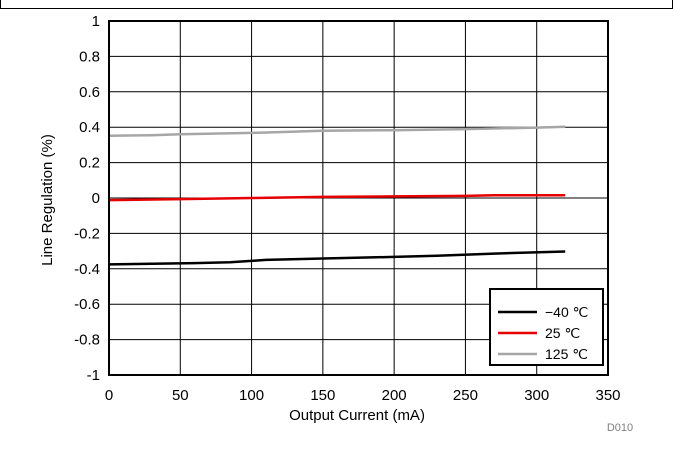 The height and width of the screenshot is (462, 673). Describe the element at coordinates (87, 198) in the screenshot. I see `y-tick-labels: 1 0.8 0.6 0.4 0.2 0 -0.2 -0.4 -0.6 -0.8 -1` at that location.